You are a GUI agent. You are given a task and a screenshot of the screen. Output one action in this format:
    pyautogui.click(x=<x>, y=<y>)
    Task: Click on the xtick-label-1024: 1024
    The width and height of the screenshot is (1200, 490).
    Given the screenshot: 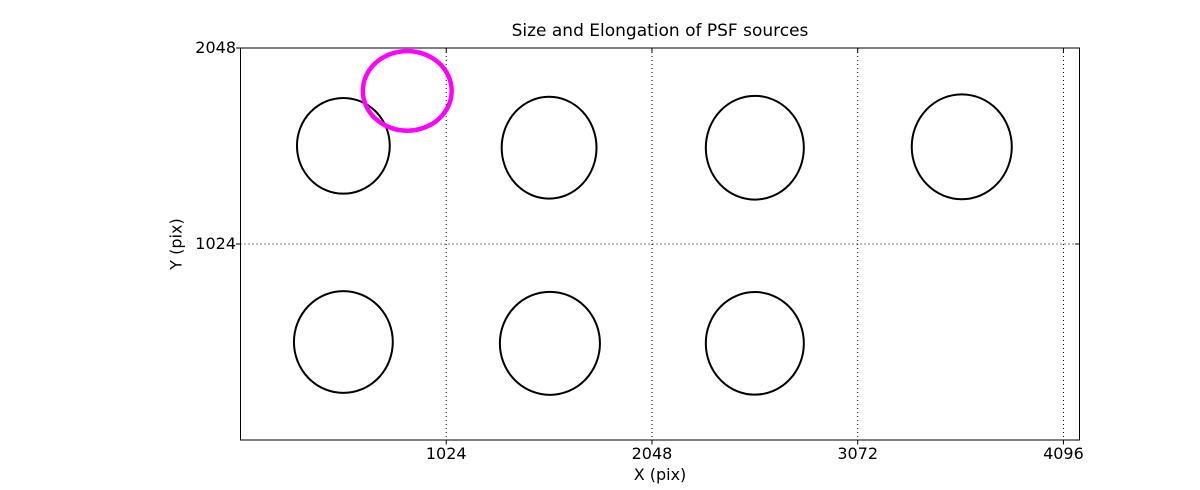 What is the action you would take?
    pyautogui.click(x=446, y=453)
    